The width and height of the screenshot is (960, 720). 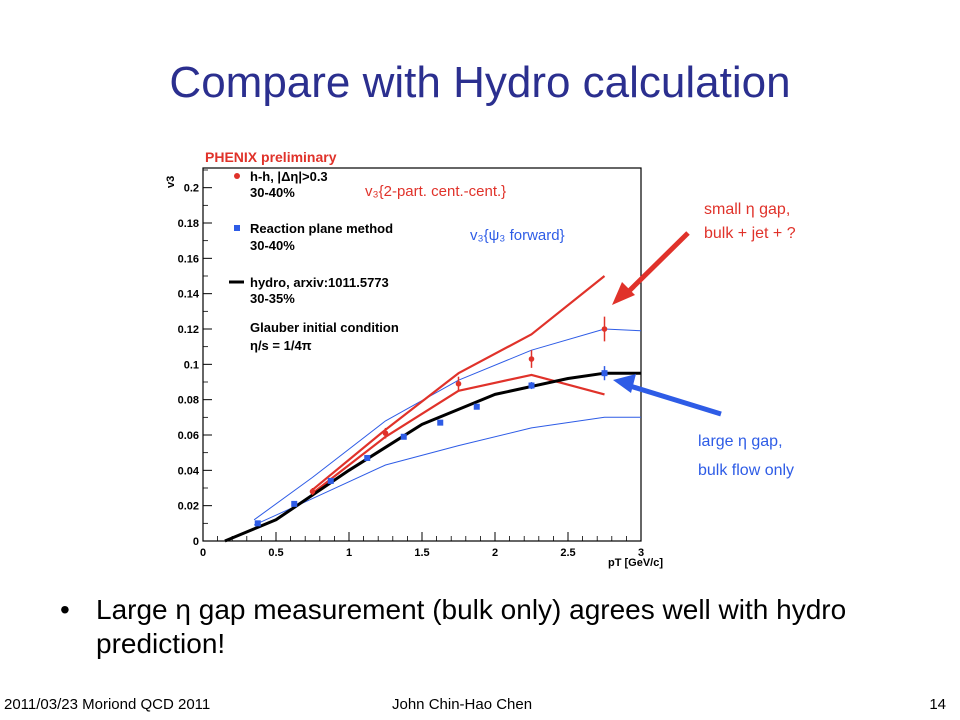 I want to click on blue-arrow-head, so click(x=624, y=383).